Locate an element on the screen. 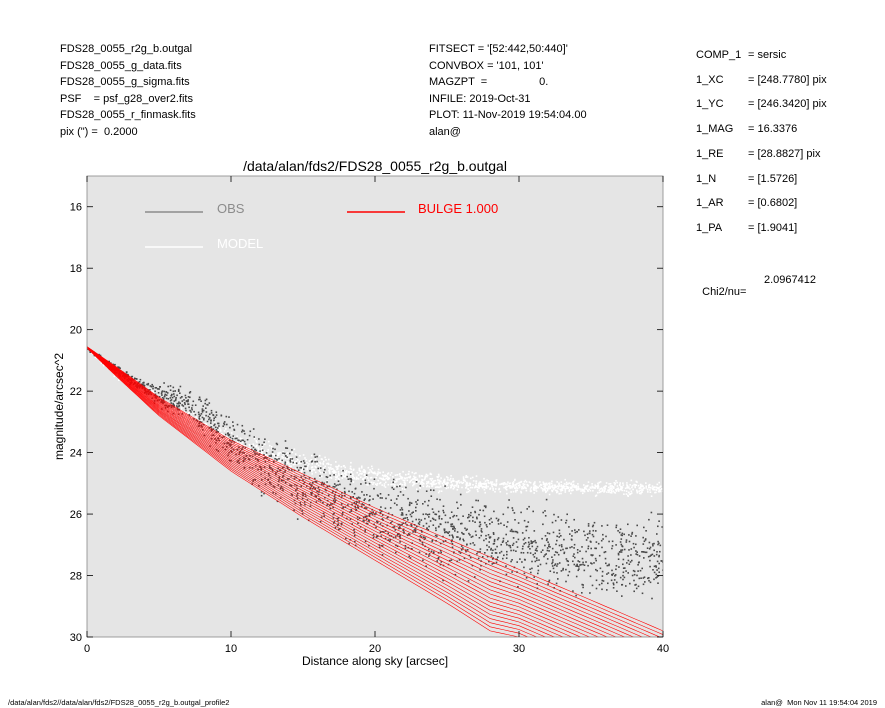  param-value: = [28.8827] pix is located at coordinates (784, 154).